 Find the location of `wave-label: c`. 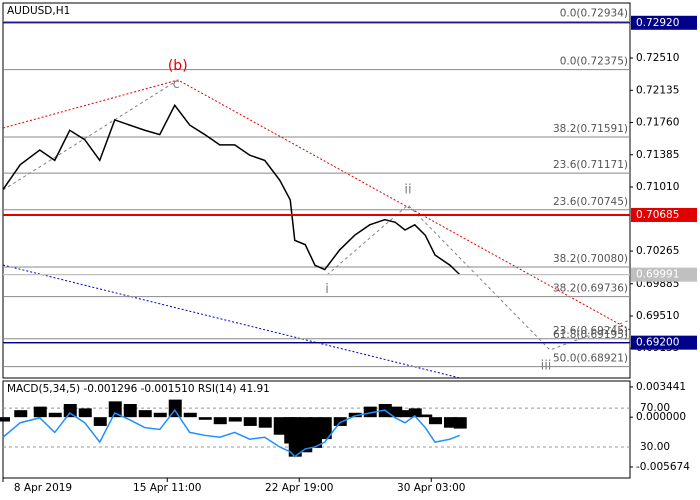

wave-label: c is located at coordinates (176, 84).